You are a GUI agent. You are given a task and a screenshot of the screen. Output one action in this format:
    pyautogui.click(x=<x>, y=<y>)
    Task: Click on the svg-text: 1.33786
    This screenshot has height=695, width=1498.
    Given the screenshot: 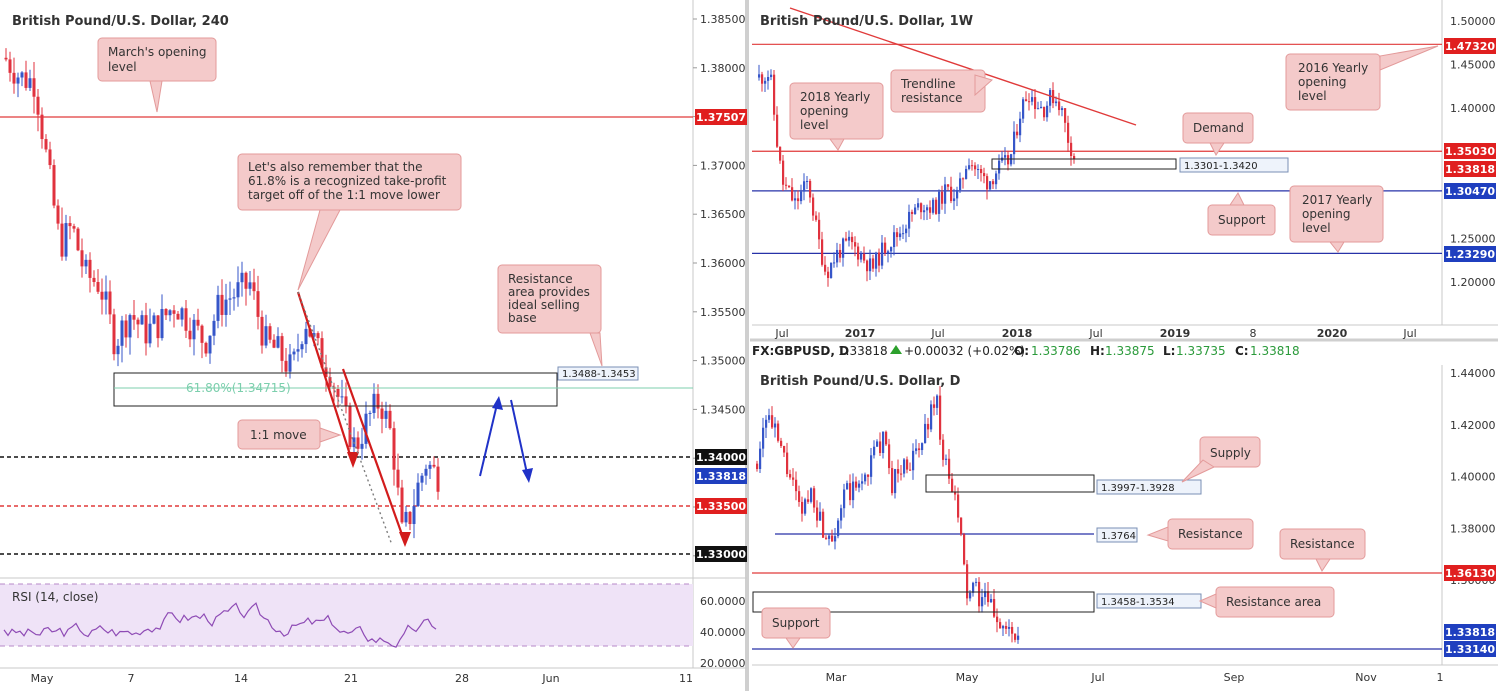 What is the action you would take?
    pyautogui.click(x=1056, y=351)
    